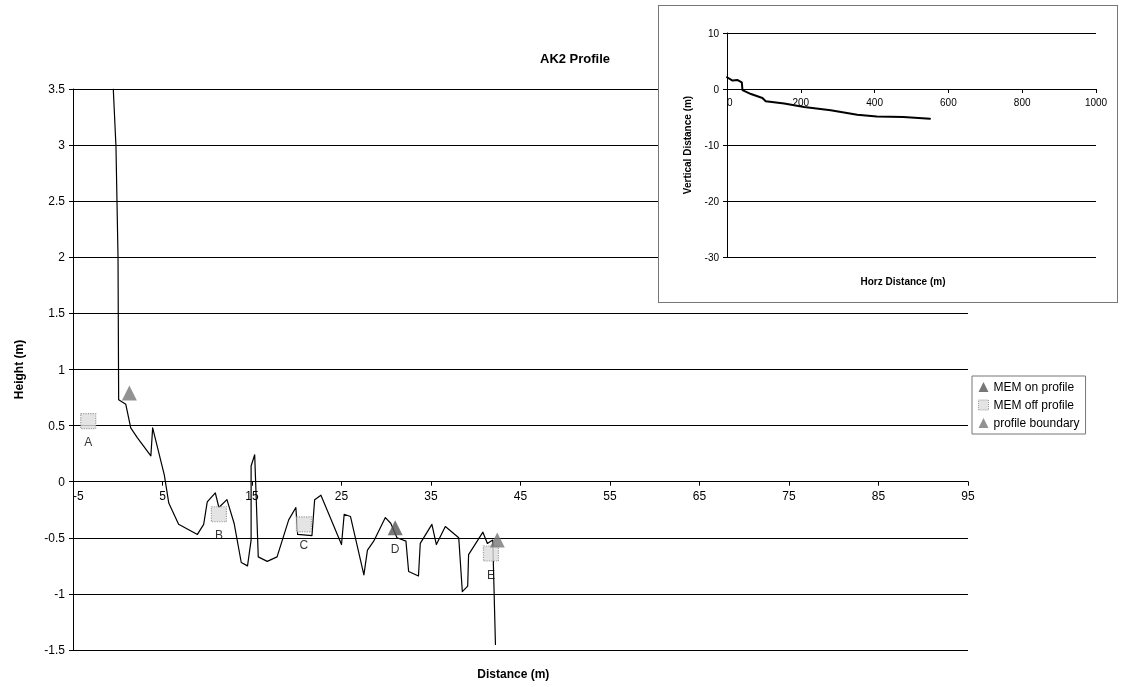 This screenshot has height=687, width=1125. I want to click on y-tick-label: 1, so click(62, 369).